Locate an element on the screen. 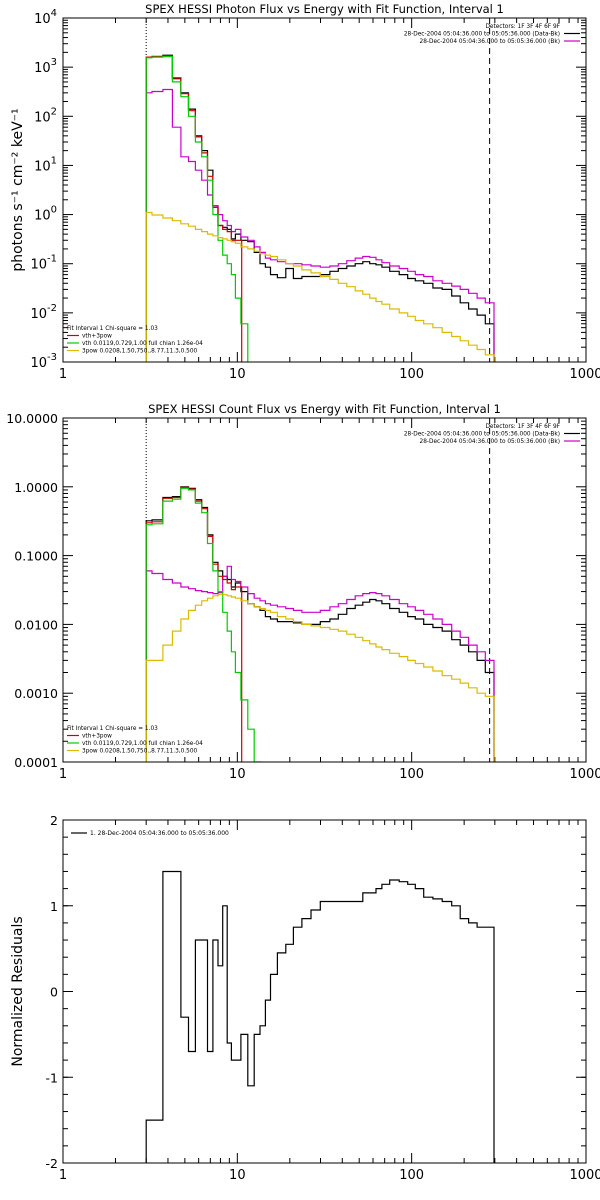 Image resolution: width=600 pixels, height=1200 pixels. y-tick-label: 10⁻¹ is located at coordinates (43, 263).